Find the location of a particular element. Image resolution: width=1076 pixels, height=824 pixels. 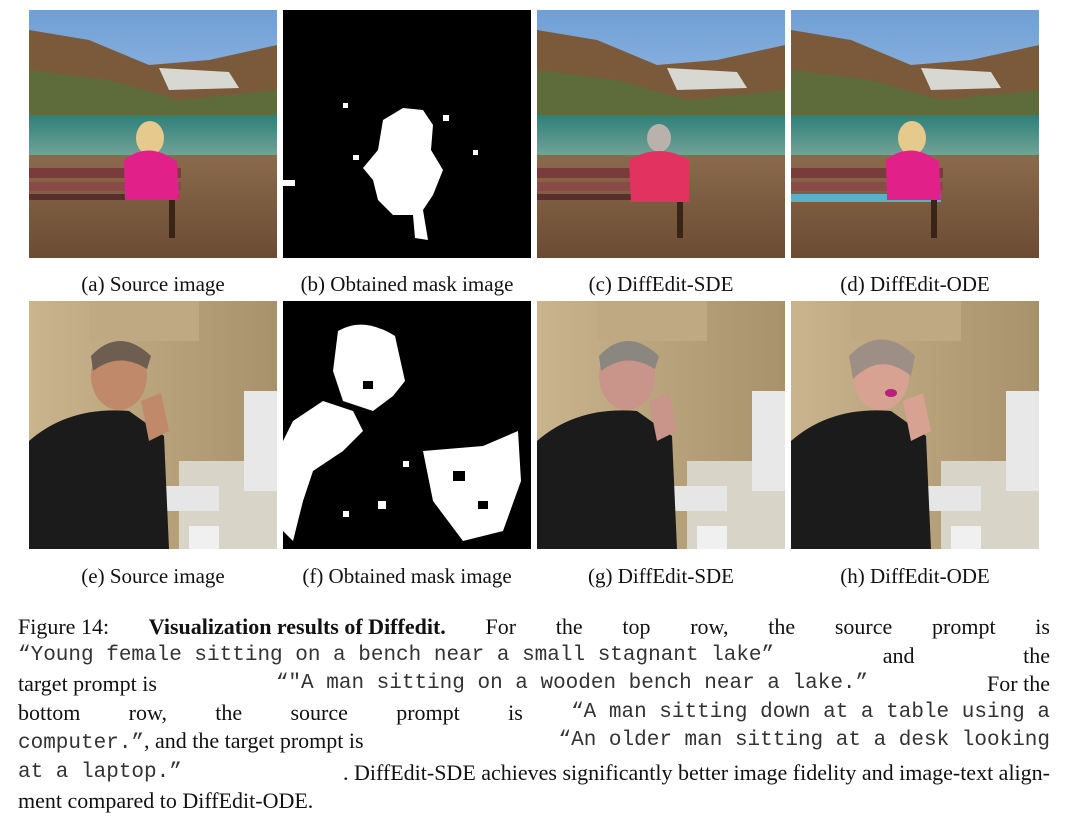

caption-line-7: ment compared to DiffEdit-ODE. is located at coordinates (166, 800).